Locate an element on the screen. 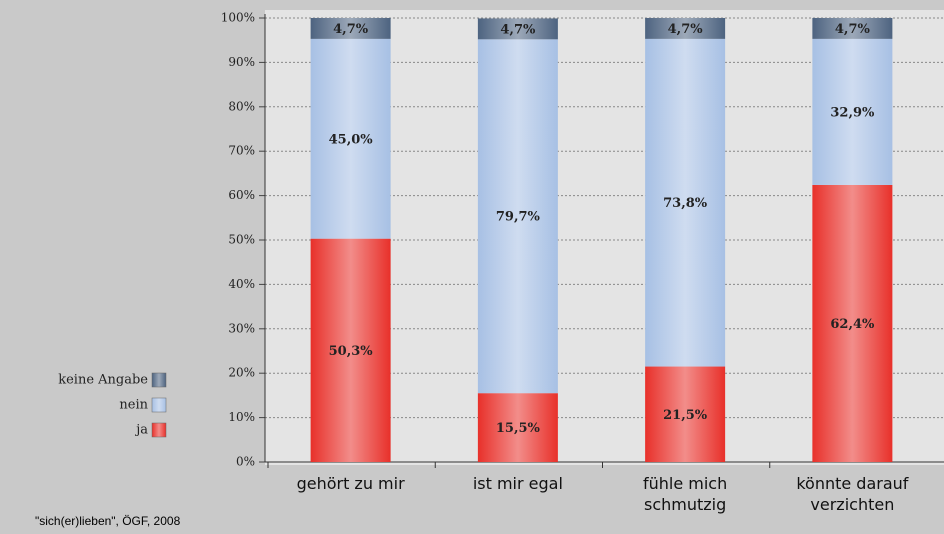  source-note: "sich(er)lieben", ÖGF, 2008 is located at coordinates (108, 521).